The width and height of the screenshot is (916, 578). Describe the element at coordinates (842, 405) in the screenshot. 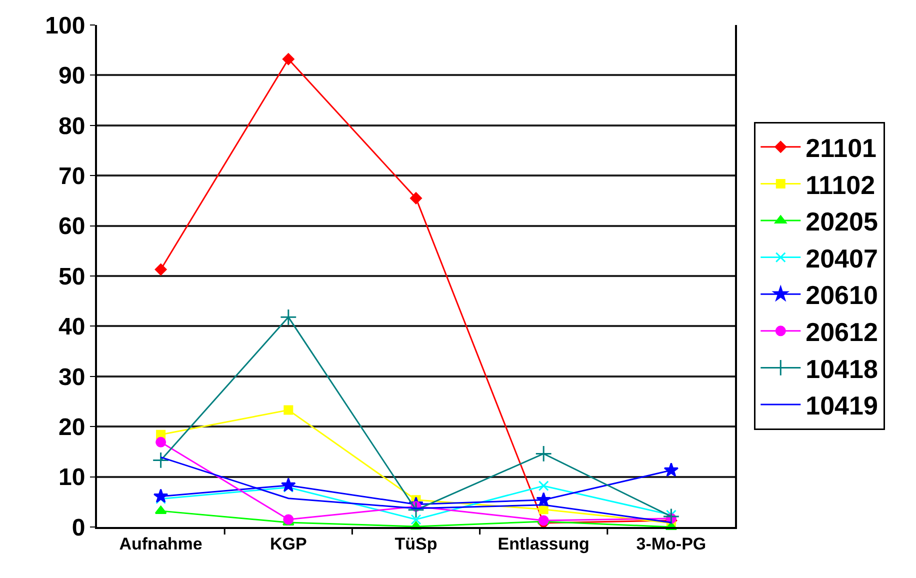

I see `legend-label: 10419` at that location.